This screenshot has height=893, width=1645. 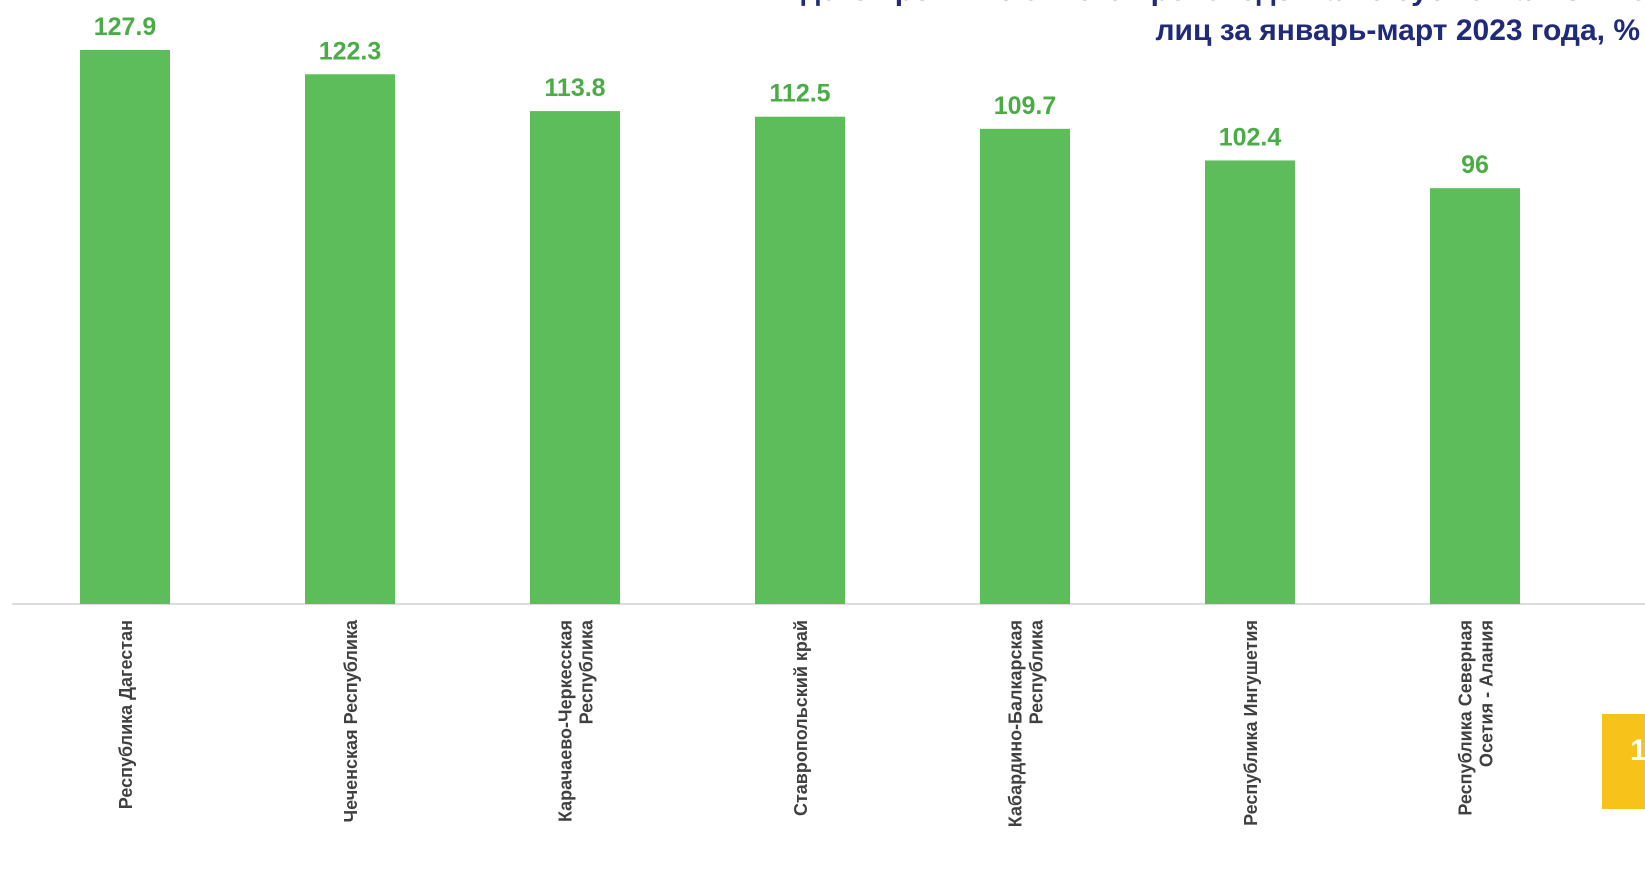 I want to click on page-number: 1, so click(x=1637, y=750).